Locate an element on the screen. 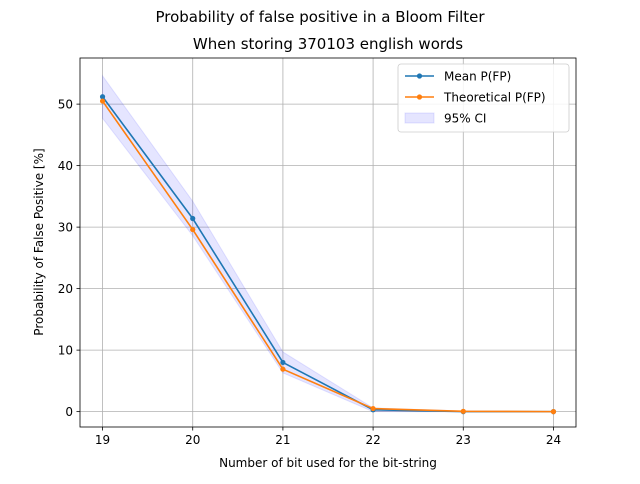  legend: Mean P(FP) Theoretical P(FP) 95% CI is located at coordinates (483, 98).